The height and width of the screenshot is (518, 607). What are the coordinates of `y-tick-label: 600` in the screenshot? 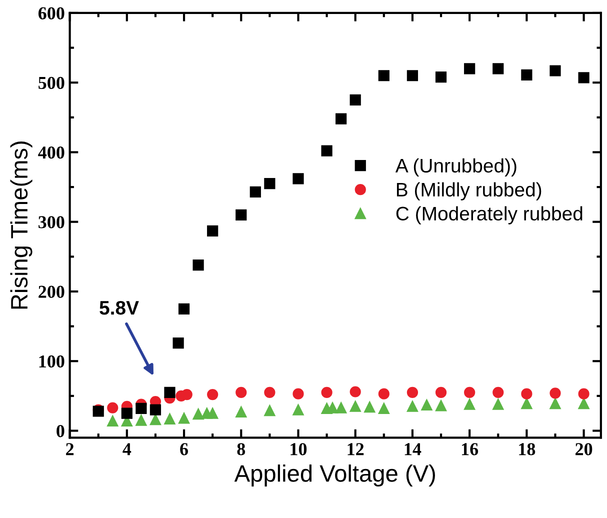 It's located at (51, 13).